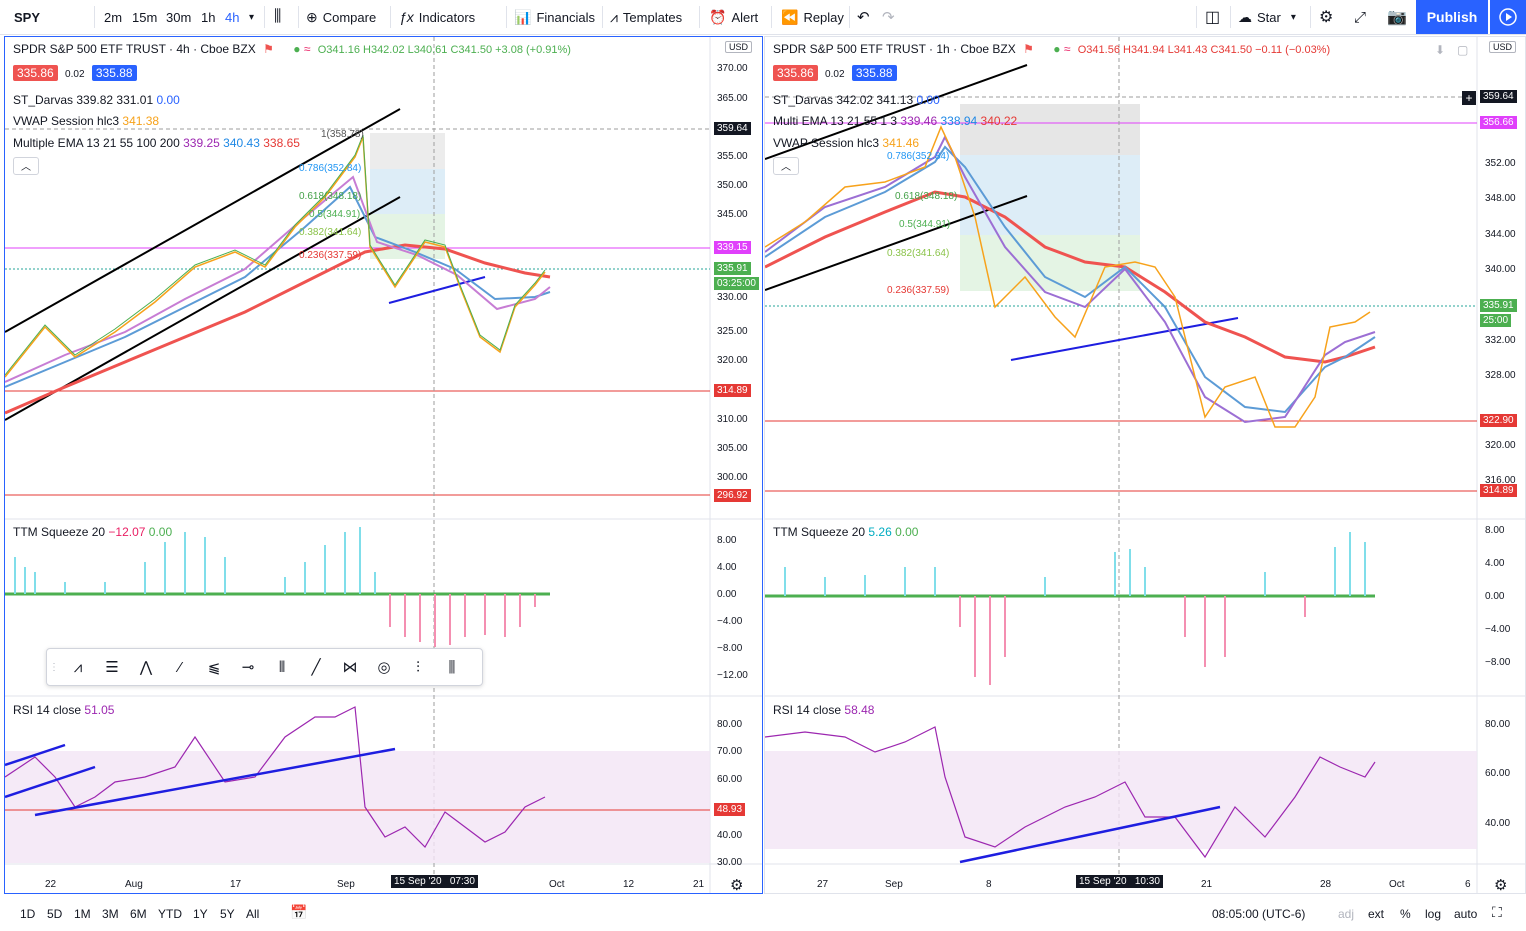 This screenshot has width=1526, height=931. Describe the element at coordinates (330, 232) in the screenshot. I see `fib-level-label: 0.382(341.64)` at that location.